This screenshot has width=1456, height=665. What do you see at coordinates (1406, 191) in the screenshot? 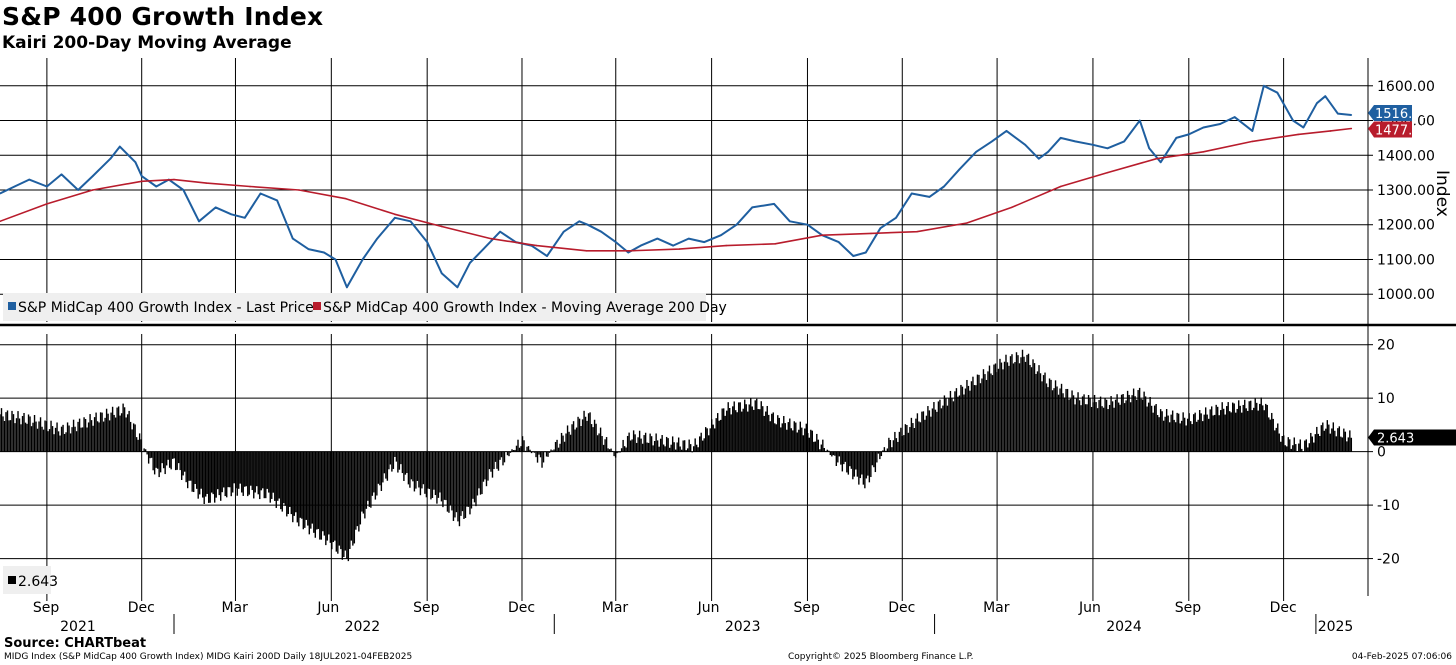
I see `y-tick-label: 1300.00` at bounding box center [1406, 191].